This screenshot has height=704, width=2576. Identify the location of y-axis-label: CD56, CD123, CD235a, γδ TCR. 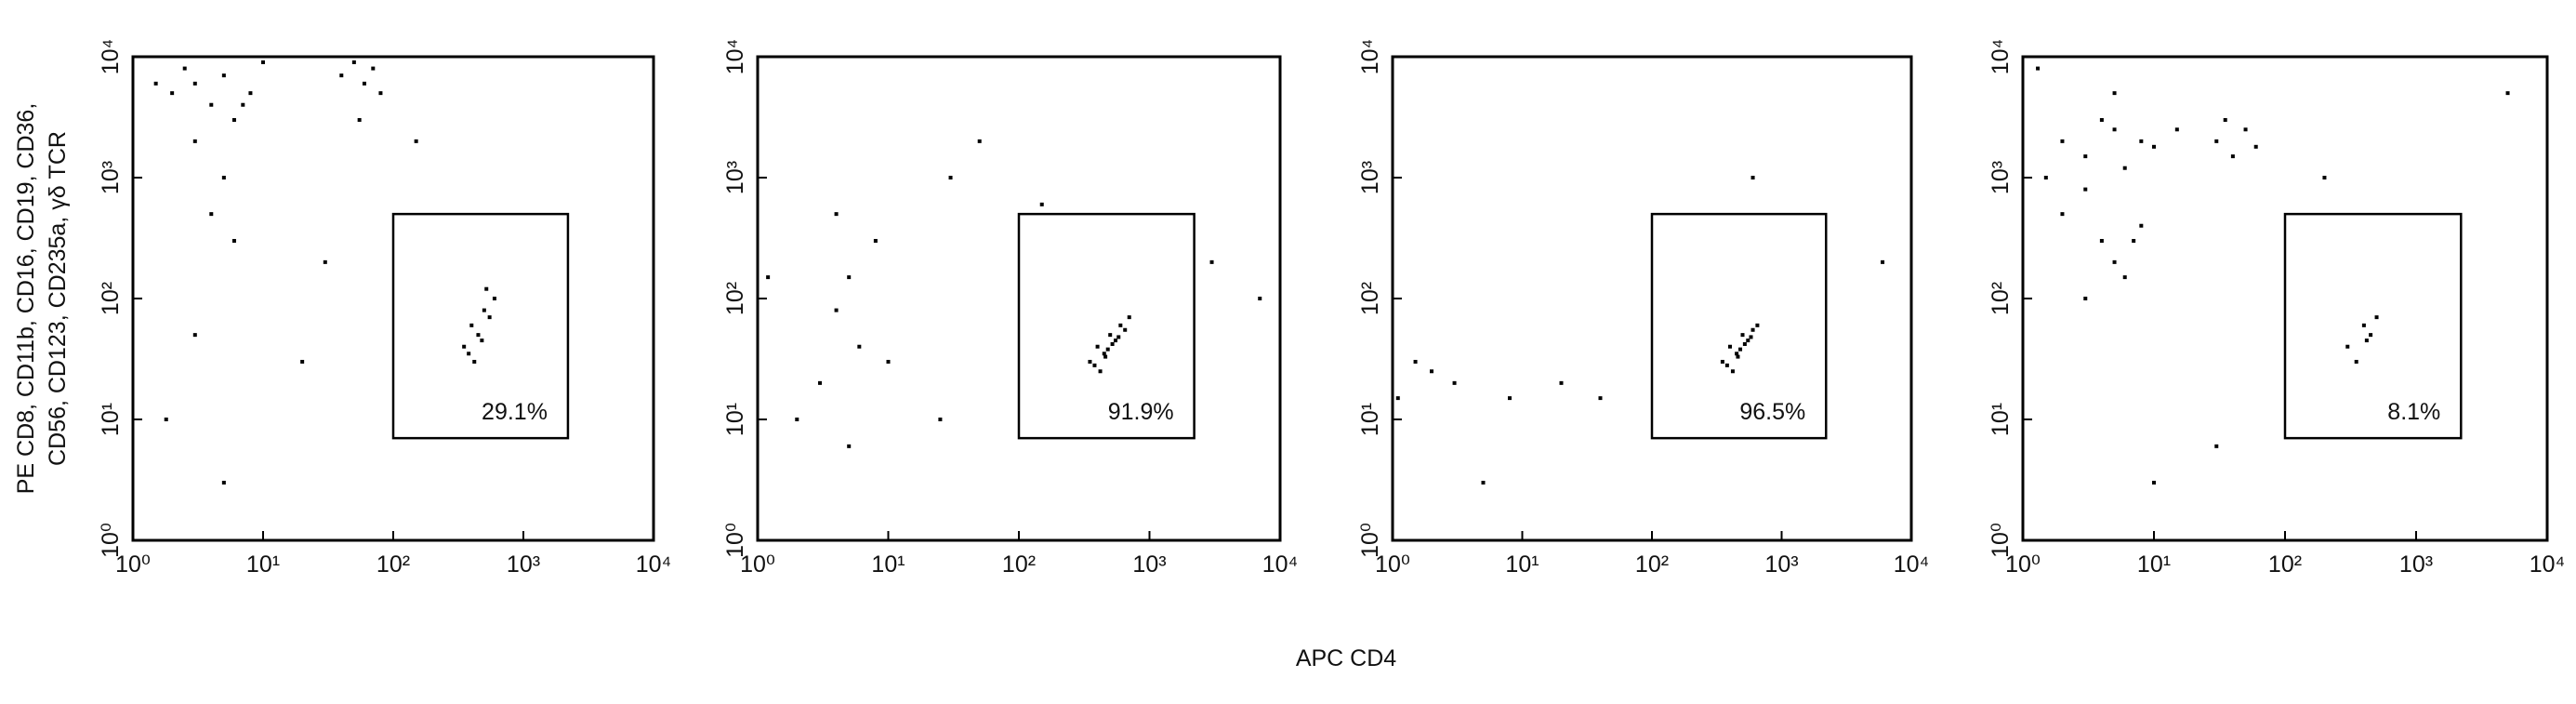
(58, 298).